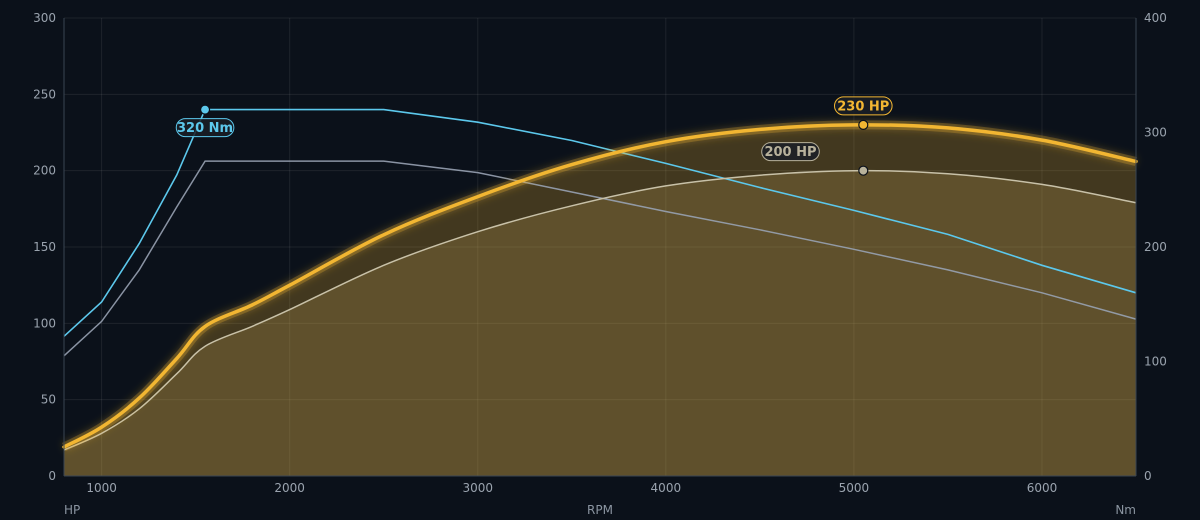 The height and width of the screenshot is (520, 1200). Describe the element at coordinates (1155, 133) in the screenshot. I see `y-right-tick-label: 300` at that location.